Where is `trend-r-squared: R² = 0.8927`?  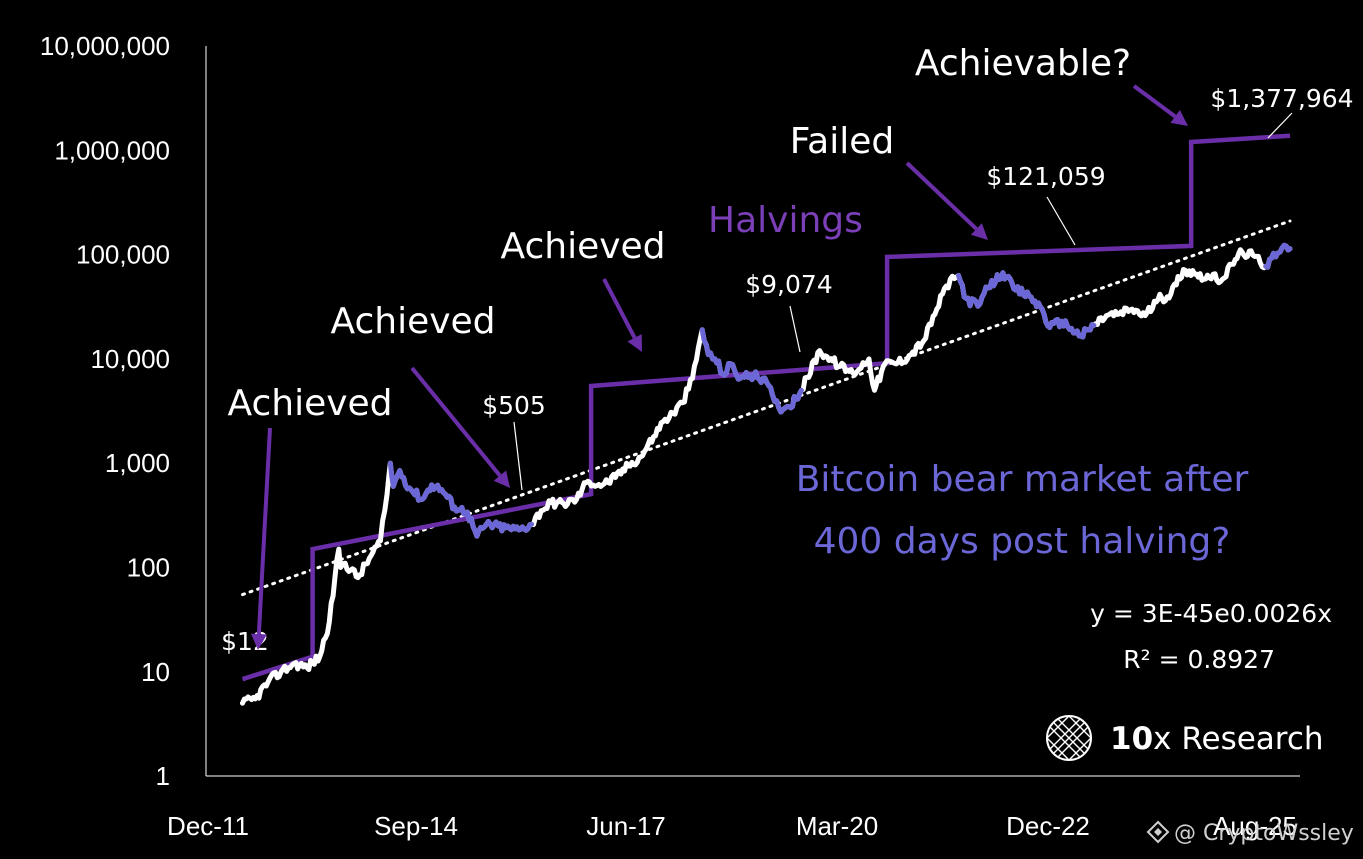
trend-r-squared: R² = 0.8927 is located at coordinates (1199, 659).